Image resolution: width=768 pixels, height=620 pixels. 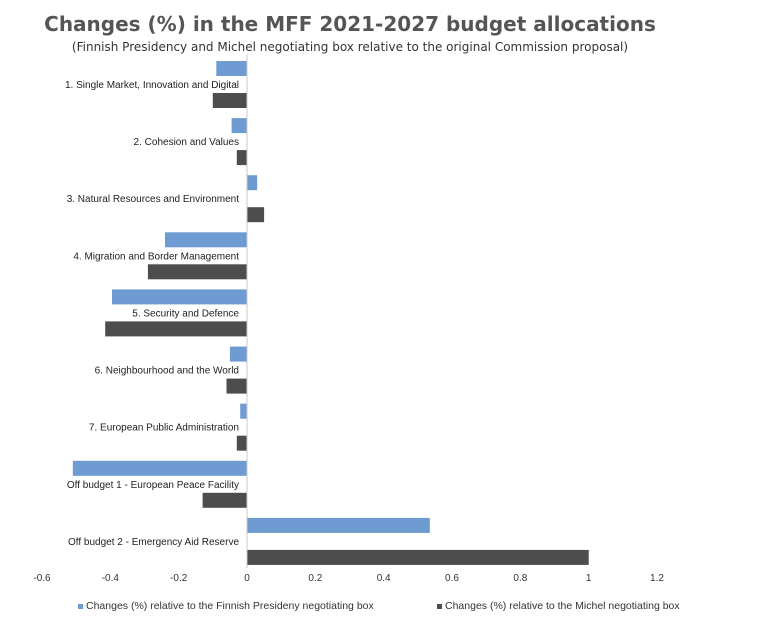 What do you see at coordinates (153, 542) in the screenshot?
I see `category-label: Off budget 2 - Emergency Aid Reserve` at bounding box center [153, 542].